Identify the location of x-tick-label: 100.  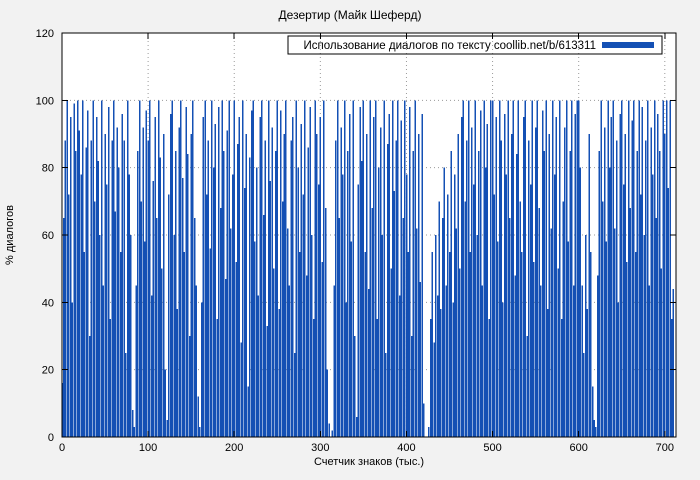
(148, 448).